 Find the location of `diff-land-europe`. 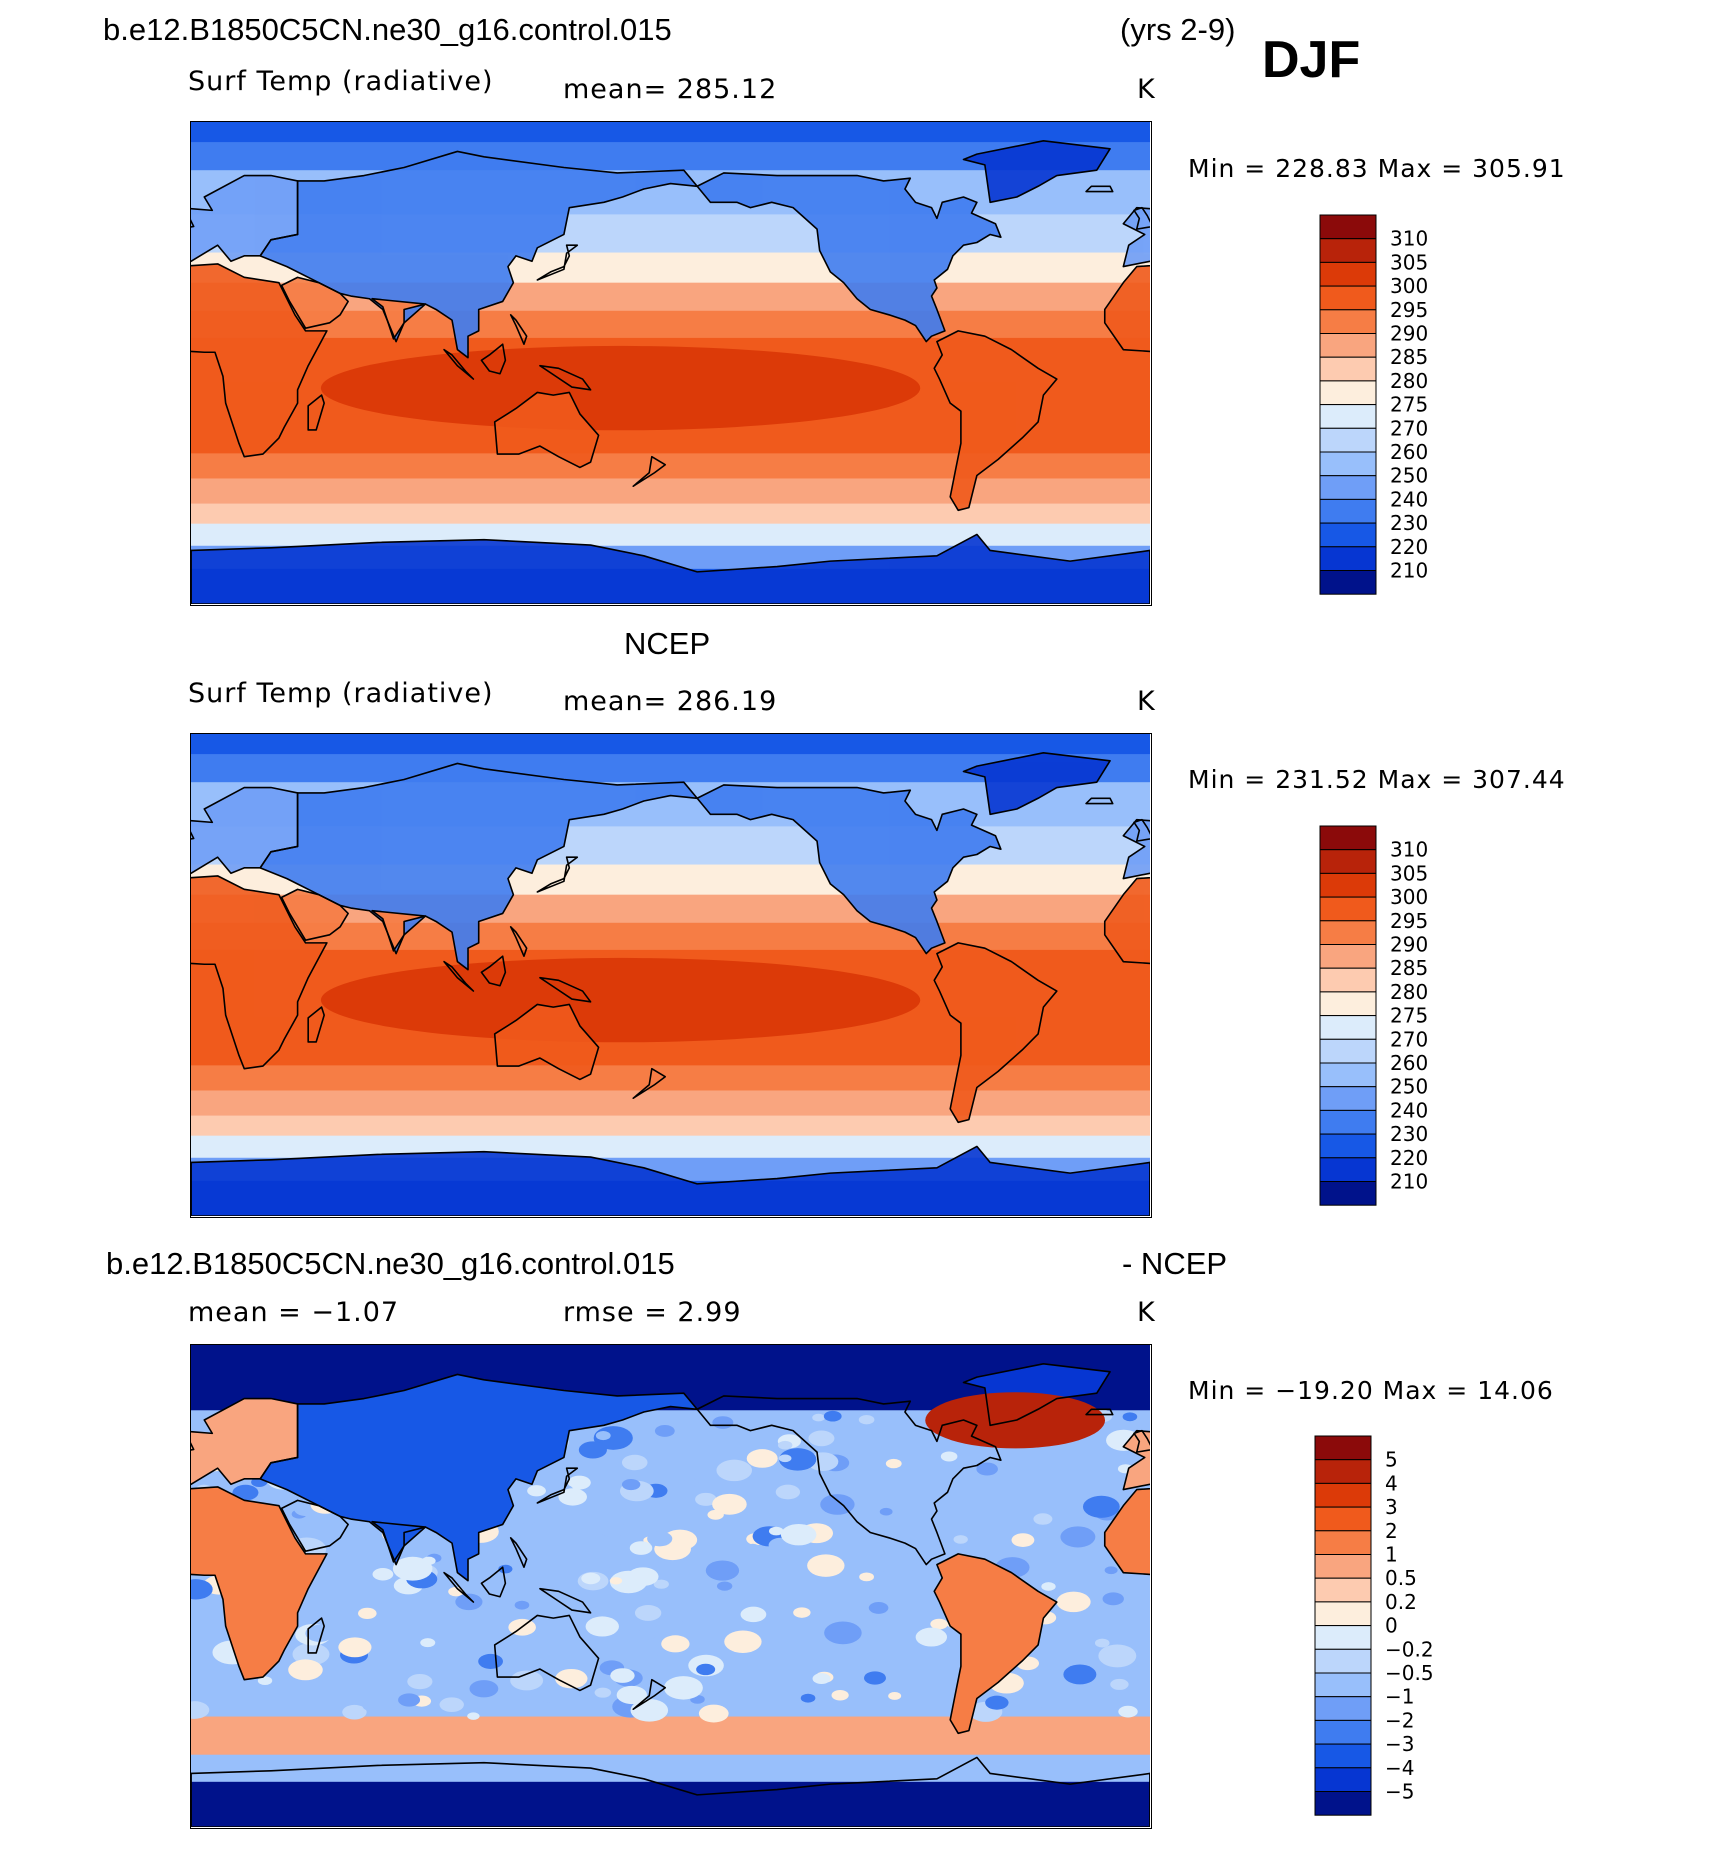

diff-land-europe is located at coordinates (1136, 1460).